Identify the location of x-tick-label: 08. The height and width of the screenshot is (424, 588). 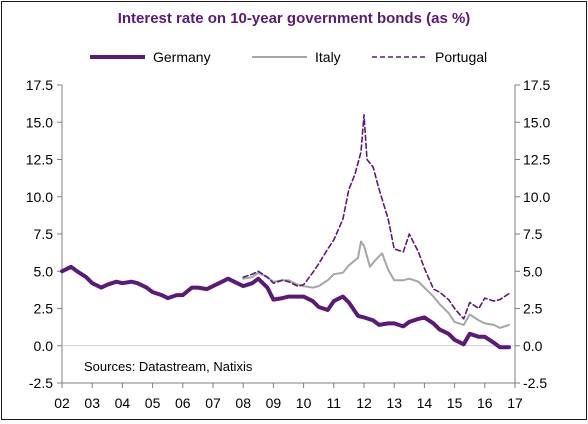
(243, 403).